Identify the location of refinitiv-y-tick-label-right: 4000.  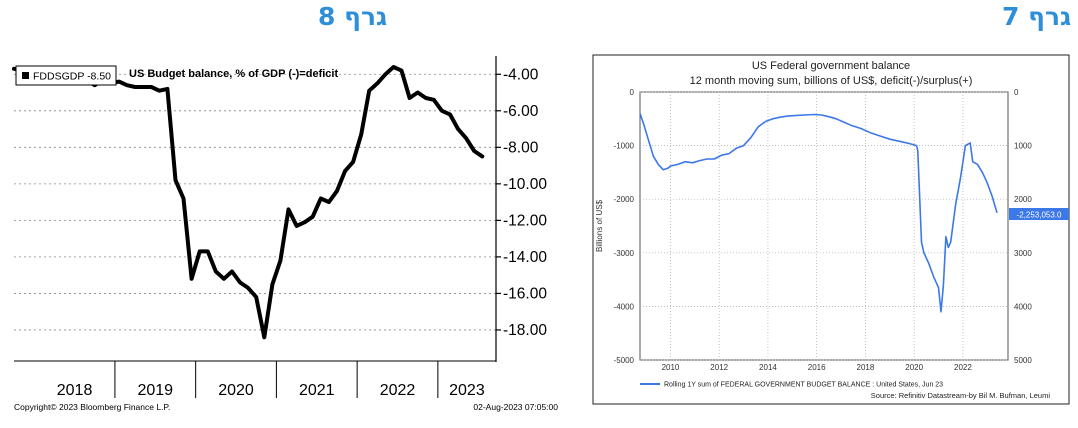
(1023, 306).